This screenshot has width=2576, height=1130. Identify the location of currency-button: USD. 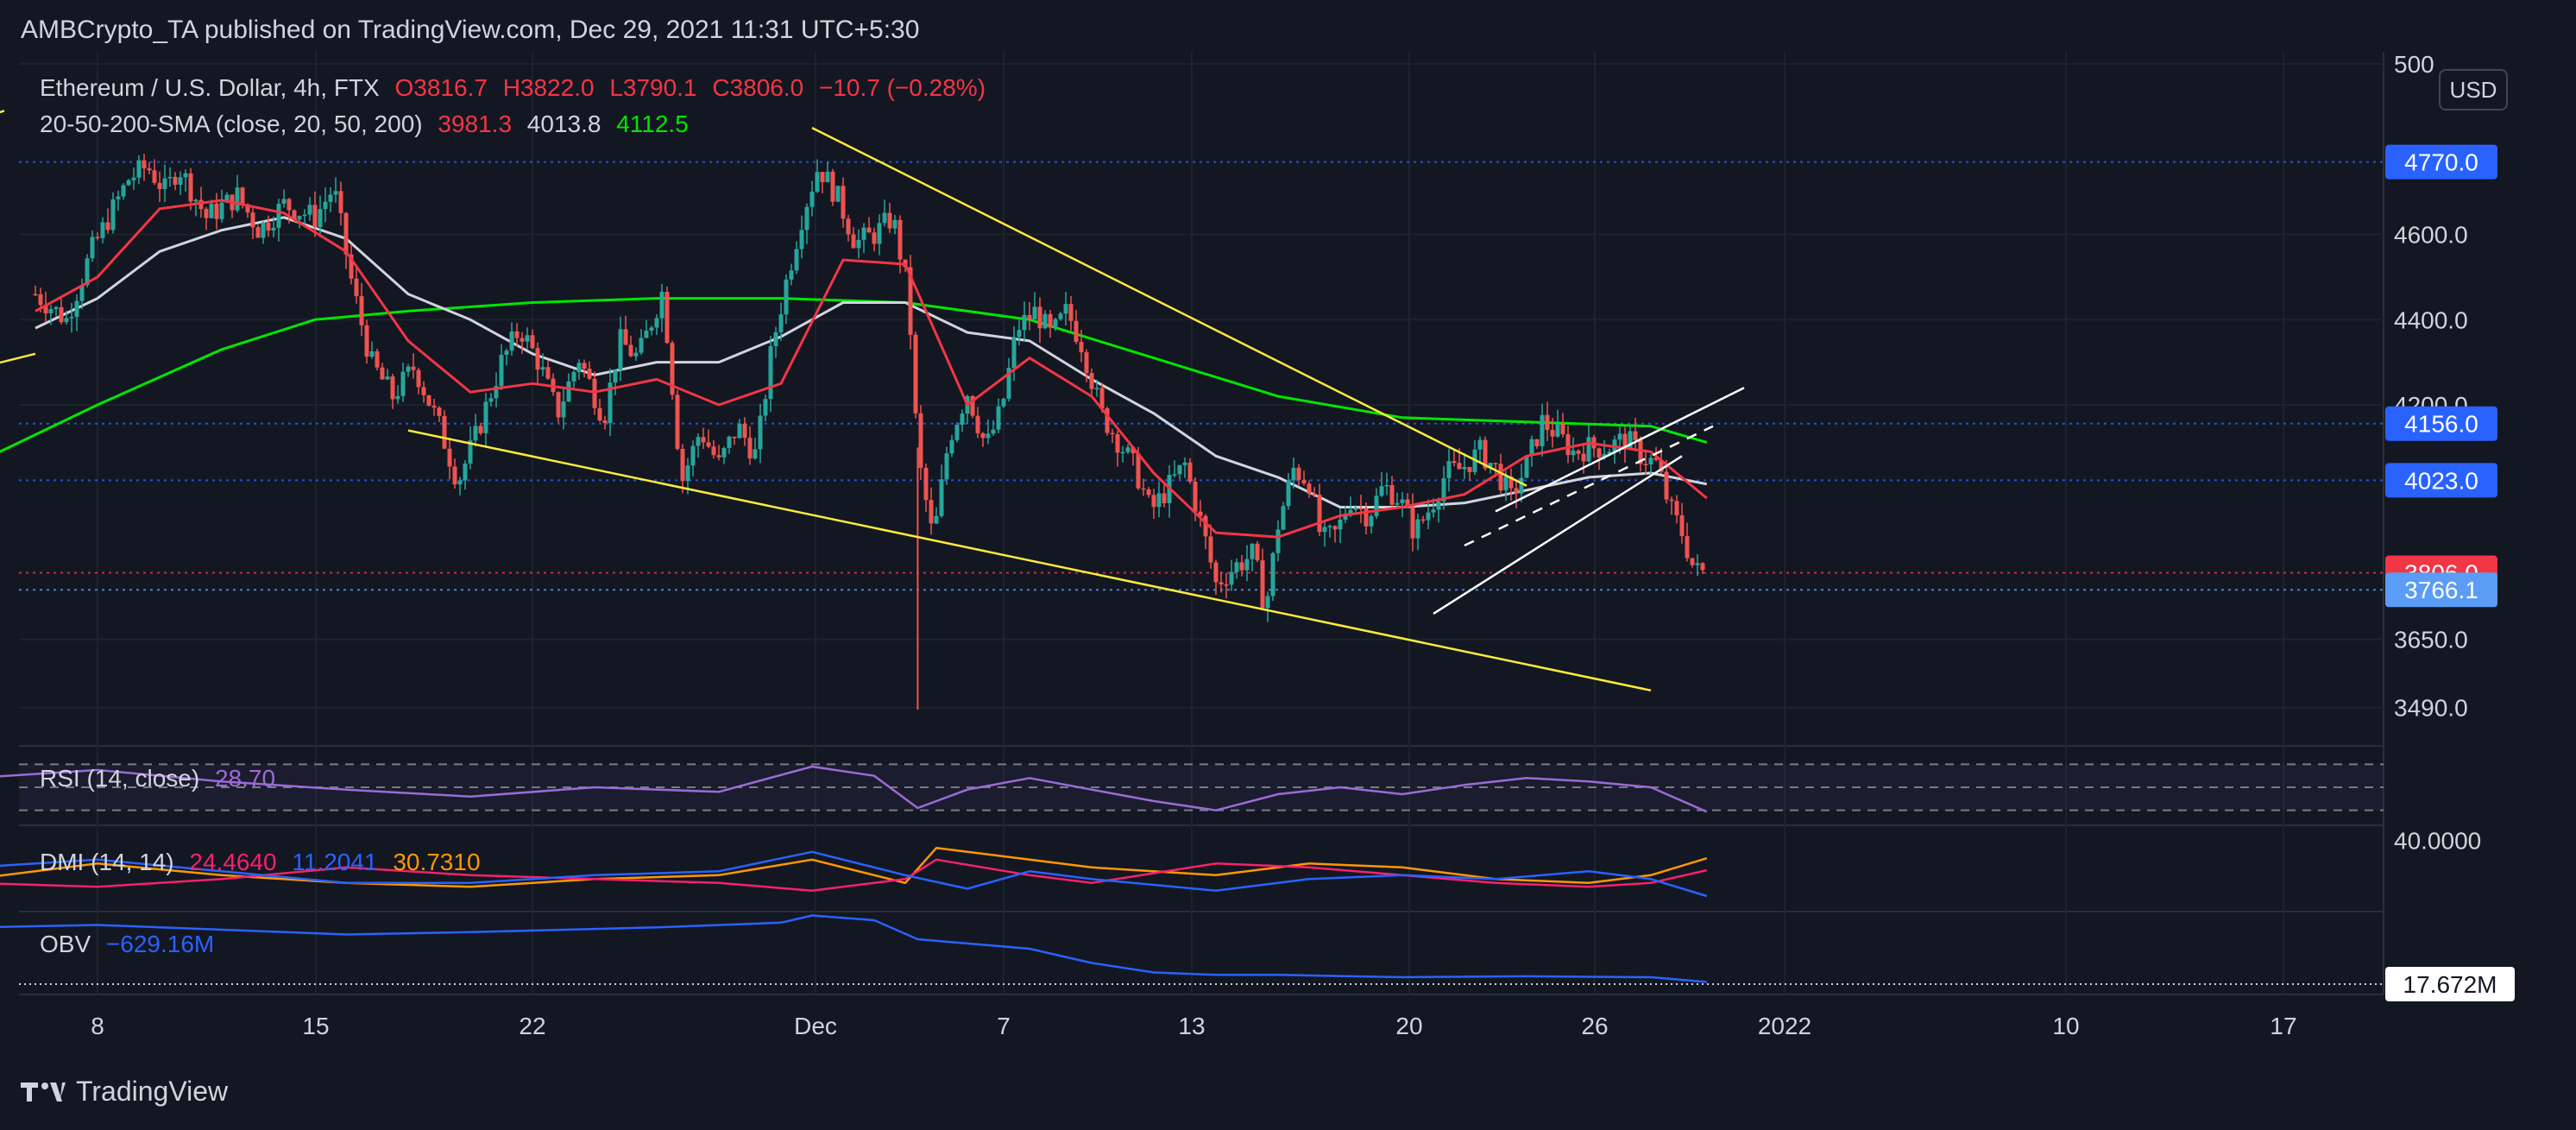
(2473, 89).